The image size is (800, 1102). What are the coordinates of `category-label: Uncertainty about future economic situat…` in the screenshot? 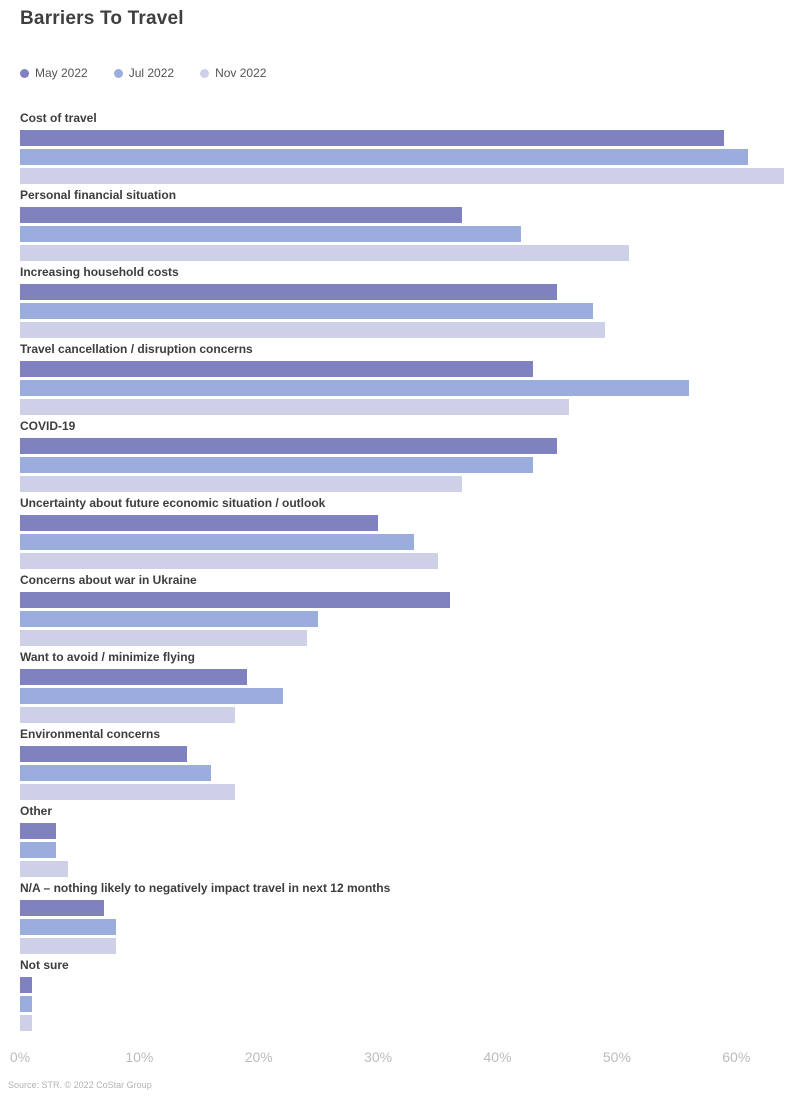 It's located at (173, 503).